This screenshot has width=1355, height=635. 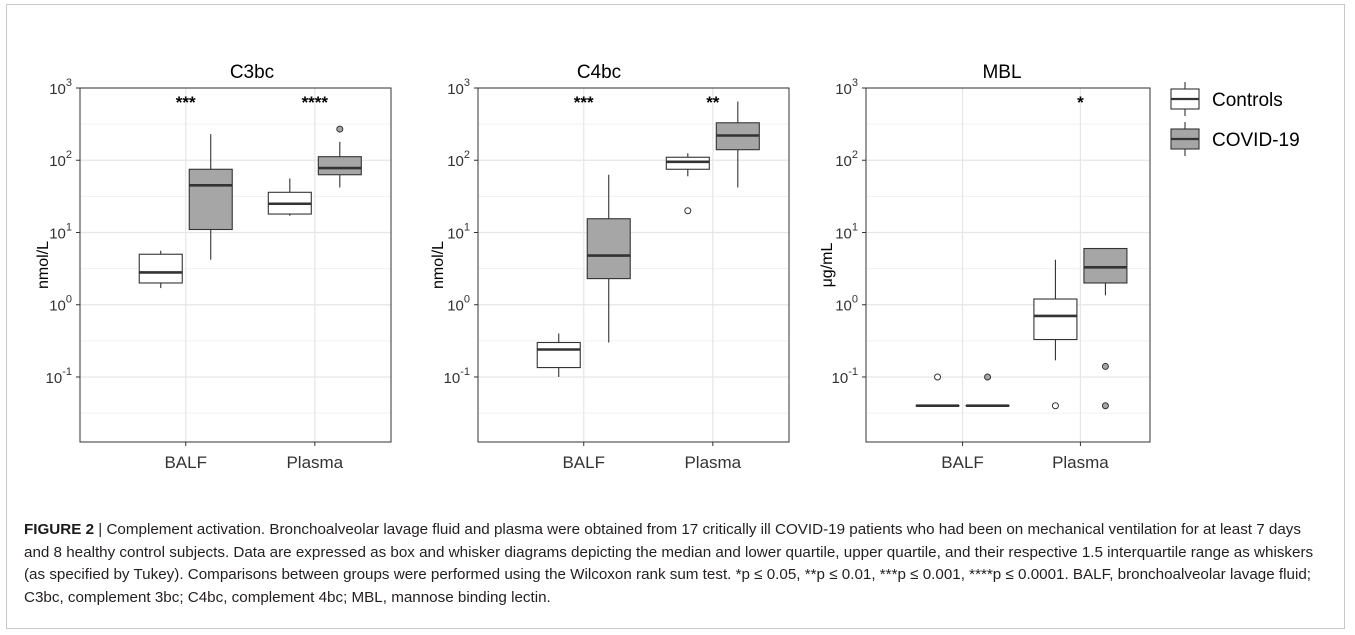 What do you see at coordinates (315, 102) in the screenshot?
I see `significance-label: ****` at bounding box center [315, 102].